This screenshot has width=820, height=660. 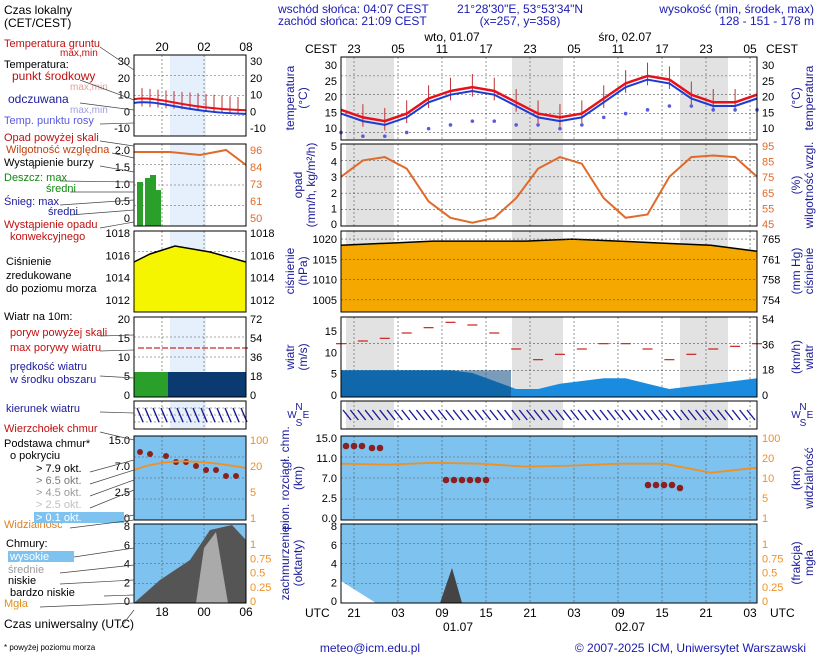 I want to click on label-cloudbase: pion. rozciągł. chm., so click(x=285, y=477).